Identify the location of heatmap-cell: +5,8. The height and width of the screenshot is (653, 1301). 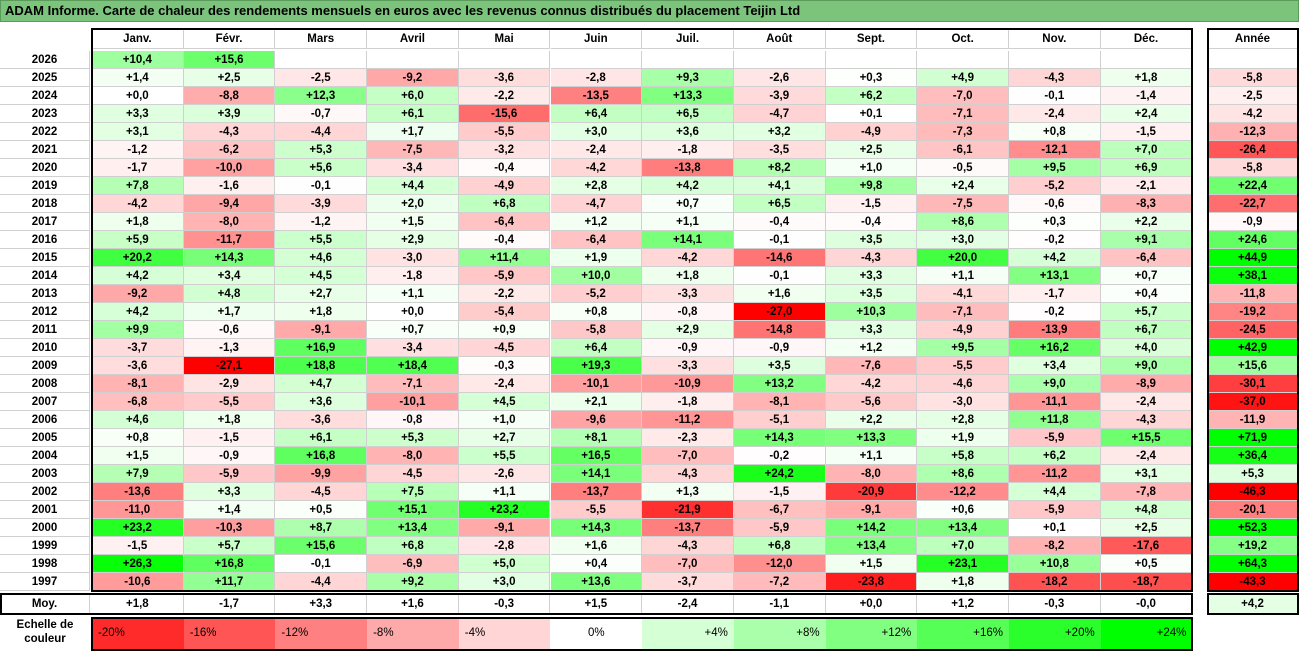
(963, 456).